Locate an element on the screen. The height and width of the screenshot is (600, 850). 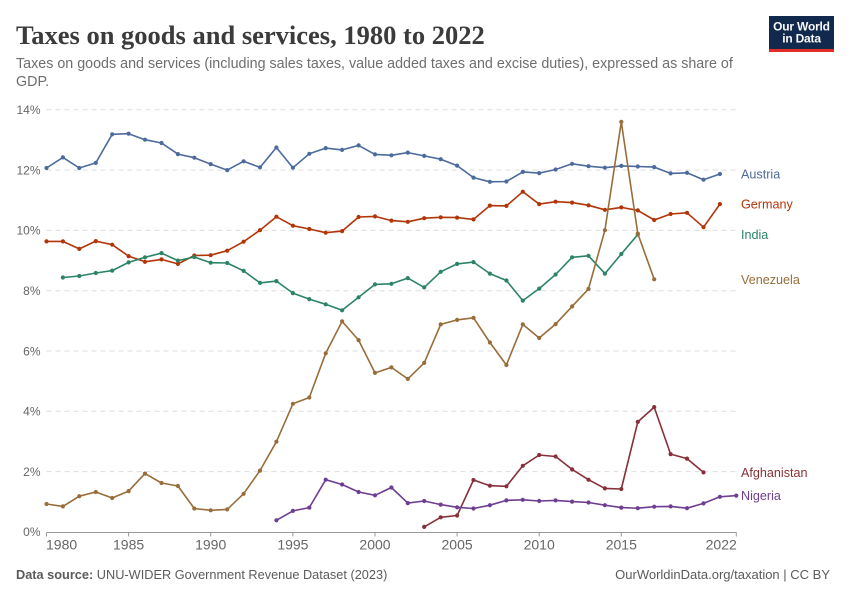
svg-text:OurWorldinData.org/taxation |: OurWorldinData.org/taxation | CC BY is located at coordinates (722, 574).